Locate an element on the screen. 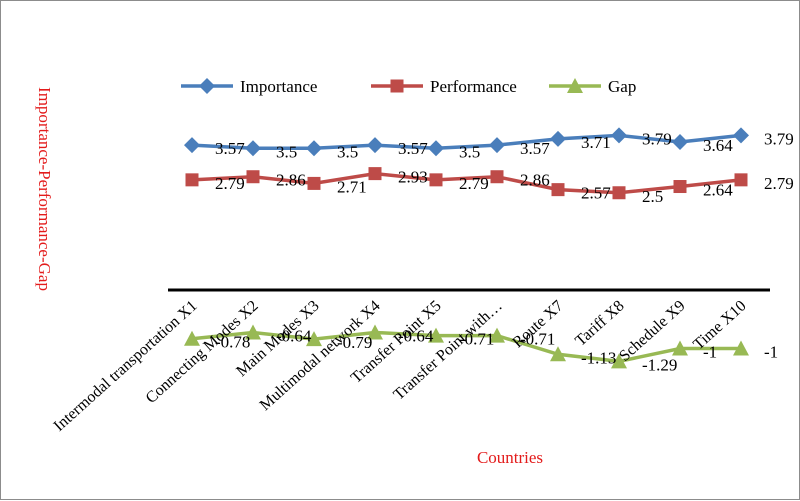  legend: Importance Performance Gap is located at coordinates (408, 86).